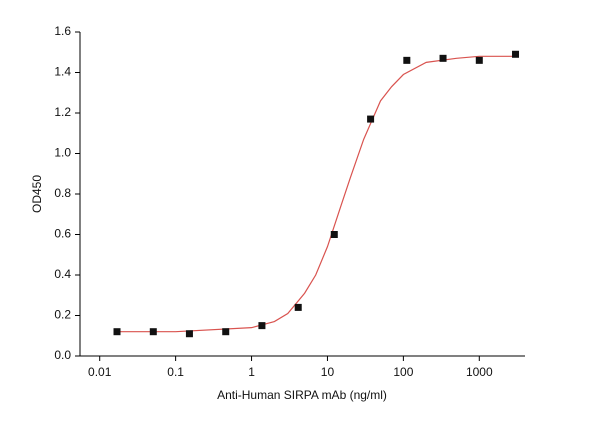  I want to click on x-axis-label: Anti-Human SIRPA mAb (ng/ml), so click(302, 395).